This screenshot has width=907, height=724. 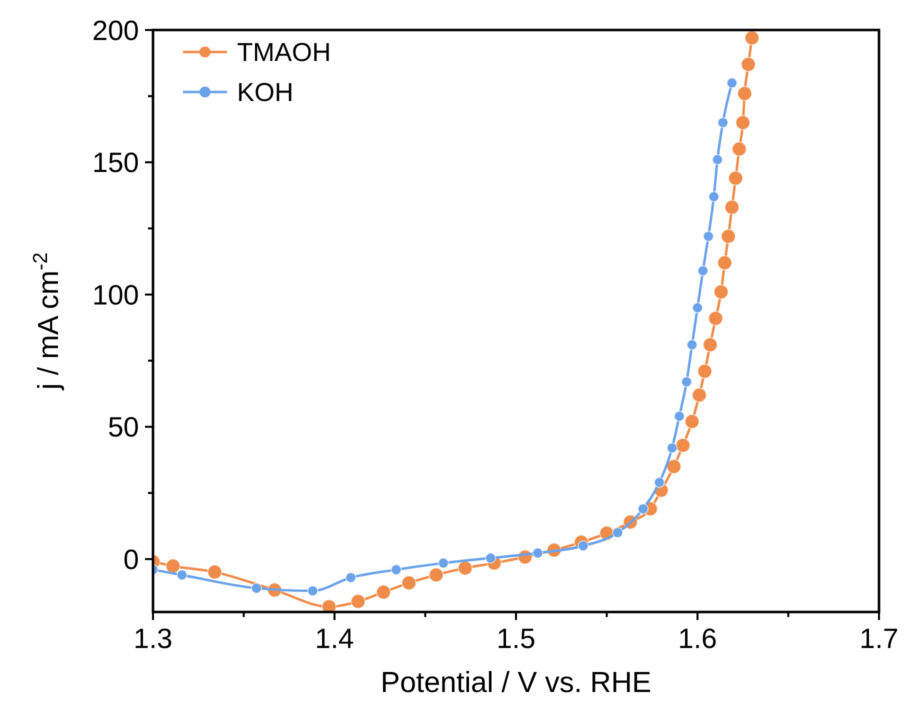 I want to click on legend-label: TMAOH, so click(x=284, y=52).